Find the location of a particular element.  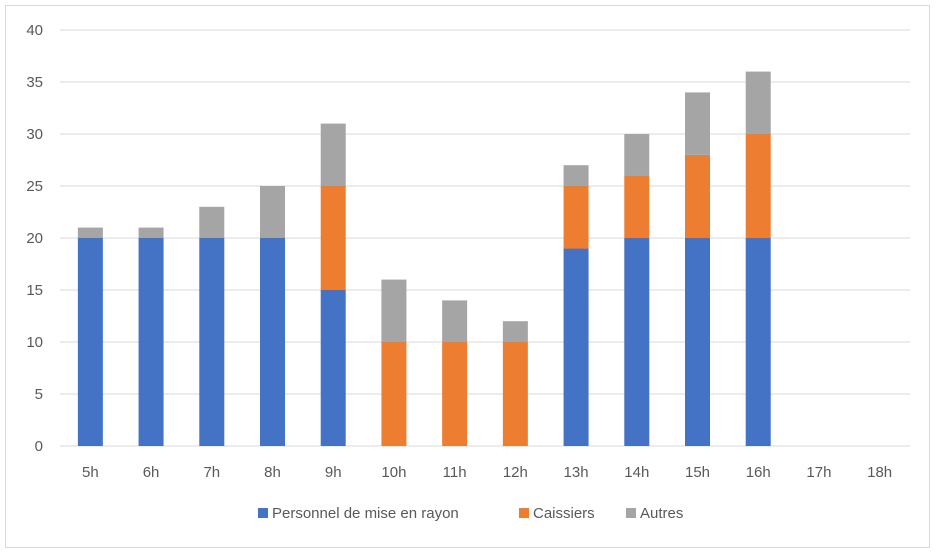

x-tick-label: 6h is located at coordinates (151, 472).